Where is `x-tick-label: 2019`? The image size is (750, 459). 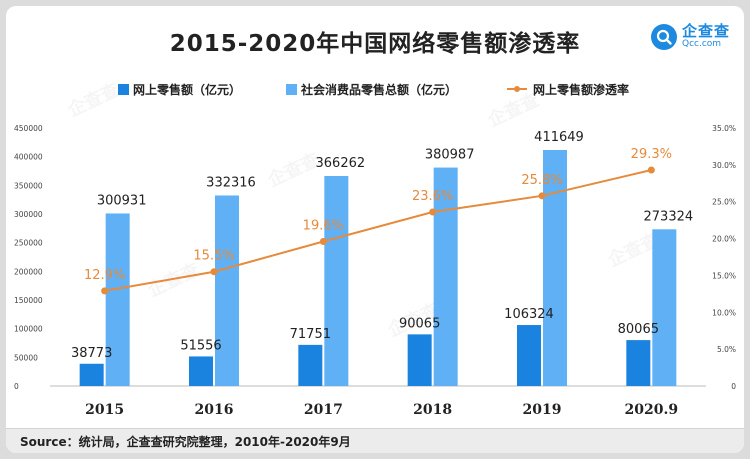 x-tick-label: 2019 is located at coordinates (542, 410).